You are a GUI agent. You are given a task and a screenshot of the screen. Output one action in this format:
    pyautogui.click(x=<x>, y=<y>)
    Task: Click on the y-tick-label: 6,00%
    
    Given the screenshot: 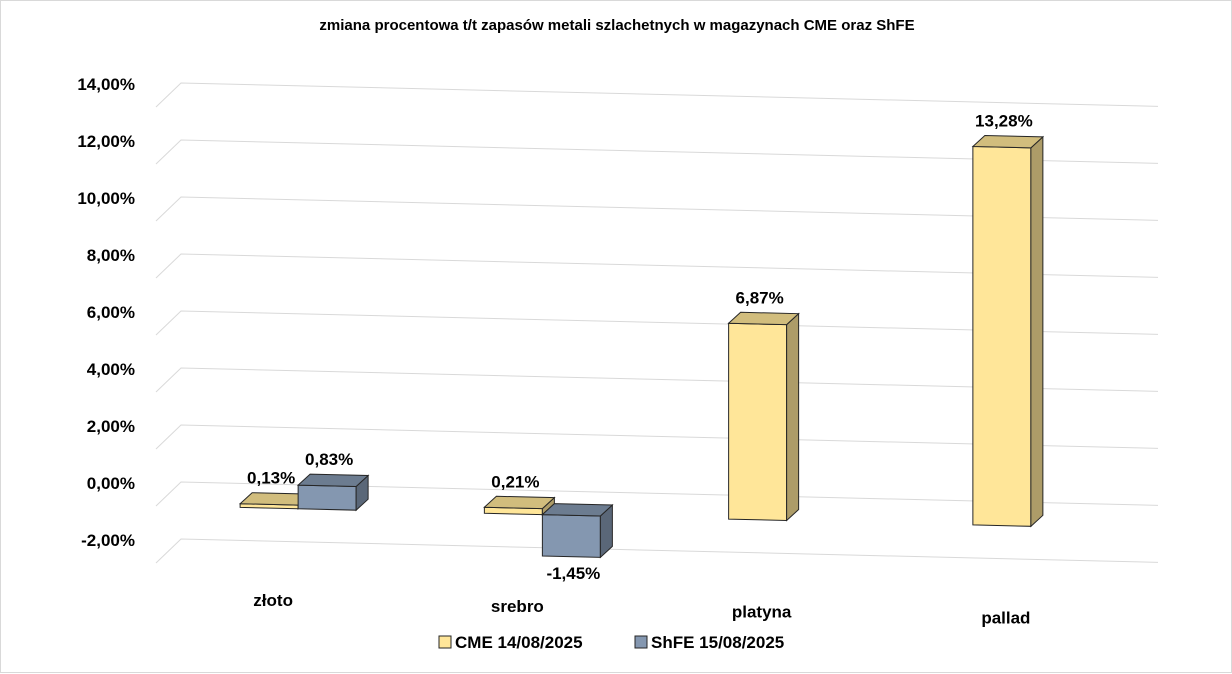 What is the action you would take?
    pyautogui.click(x=111, y=312)
    